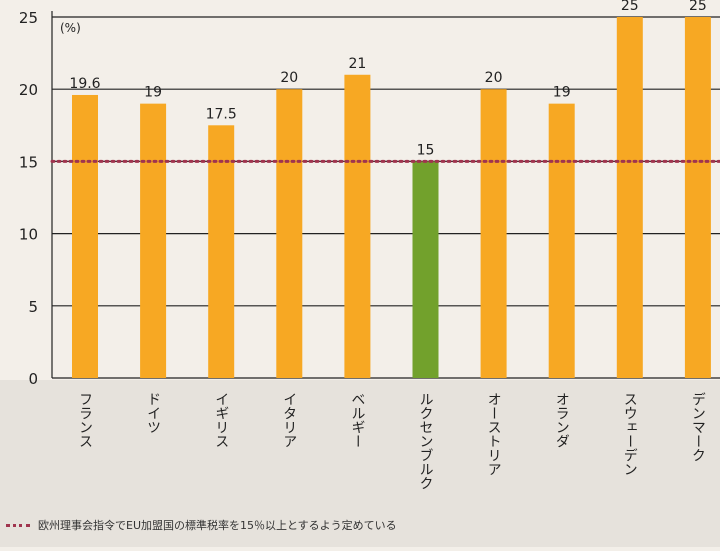 The image size is (720, 551). Describe the element at coordinates (698, 427) in the screenshot. I see `category-label: デンマーク` at that location.